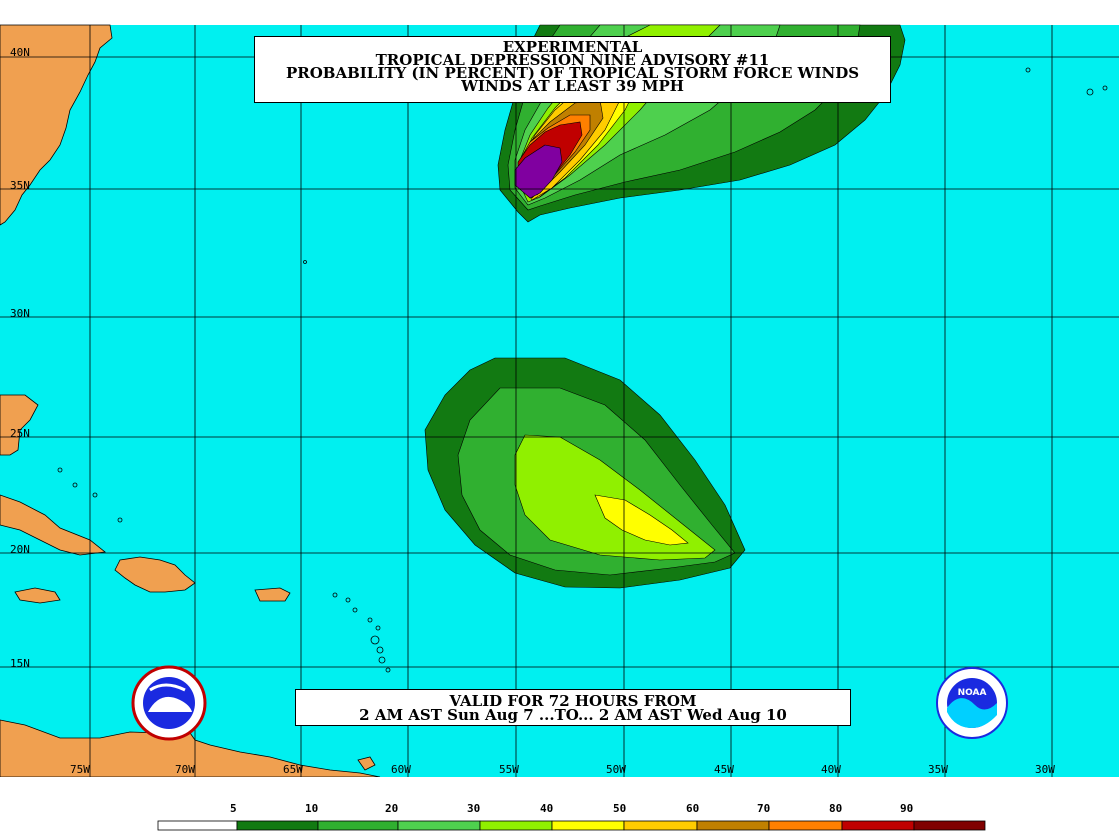  What do you see at coordinates (169, 703) in the screenshot?
I see `nws-logo` at bounding box center [169, 703].